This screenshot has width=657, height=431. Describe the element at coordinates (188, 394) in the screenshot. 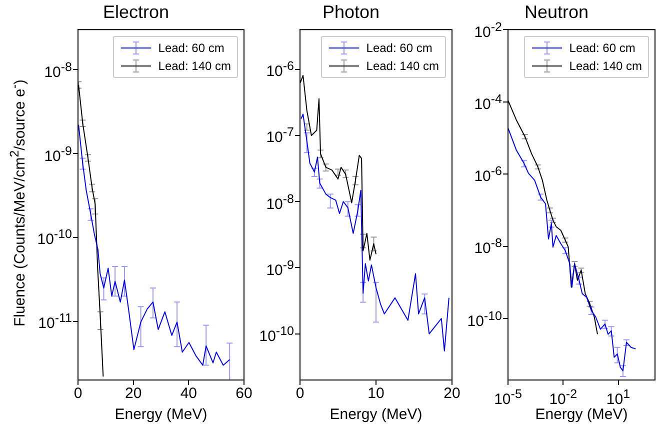

I see `x-tick-label: 40` at that location.